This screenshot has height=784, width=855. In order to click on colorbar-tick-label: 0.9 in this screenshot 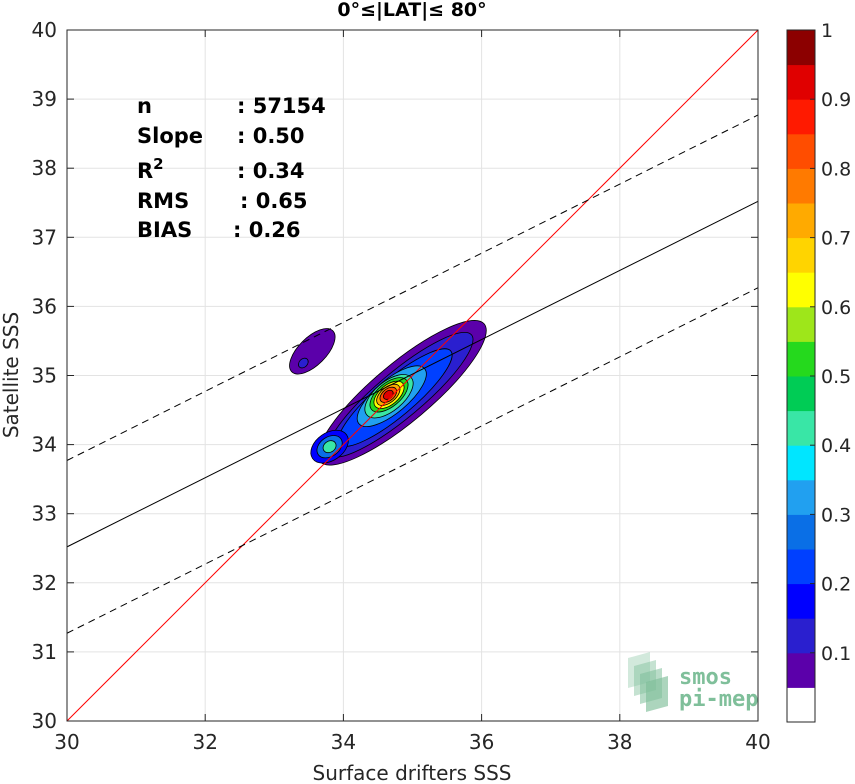, I will do `click(836, 100)`.